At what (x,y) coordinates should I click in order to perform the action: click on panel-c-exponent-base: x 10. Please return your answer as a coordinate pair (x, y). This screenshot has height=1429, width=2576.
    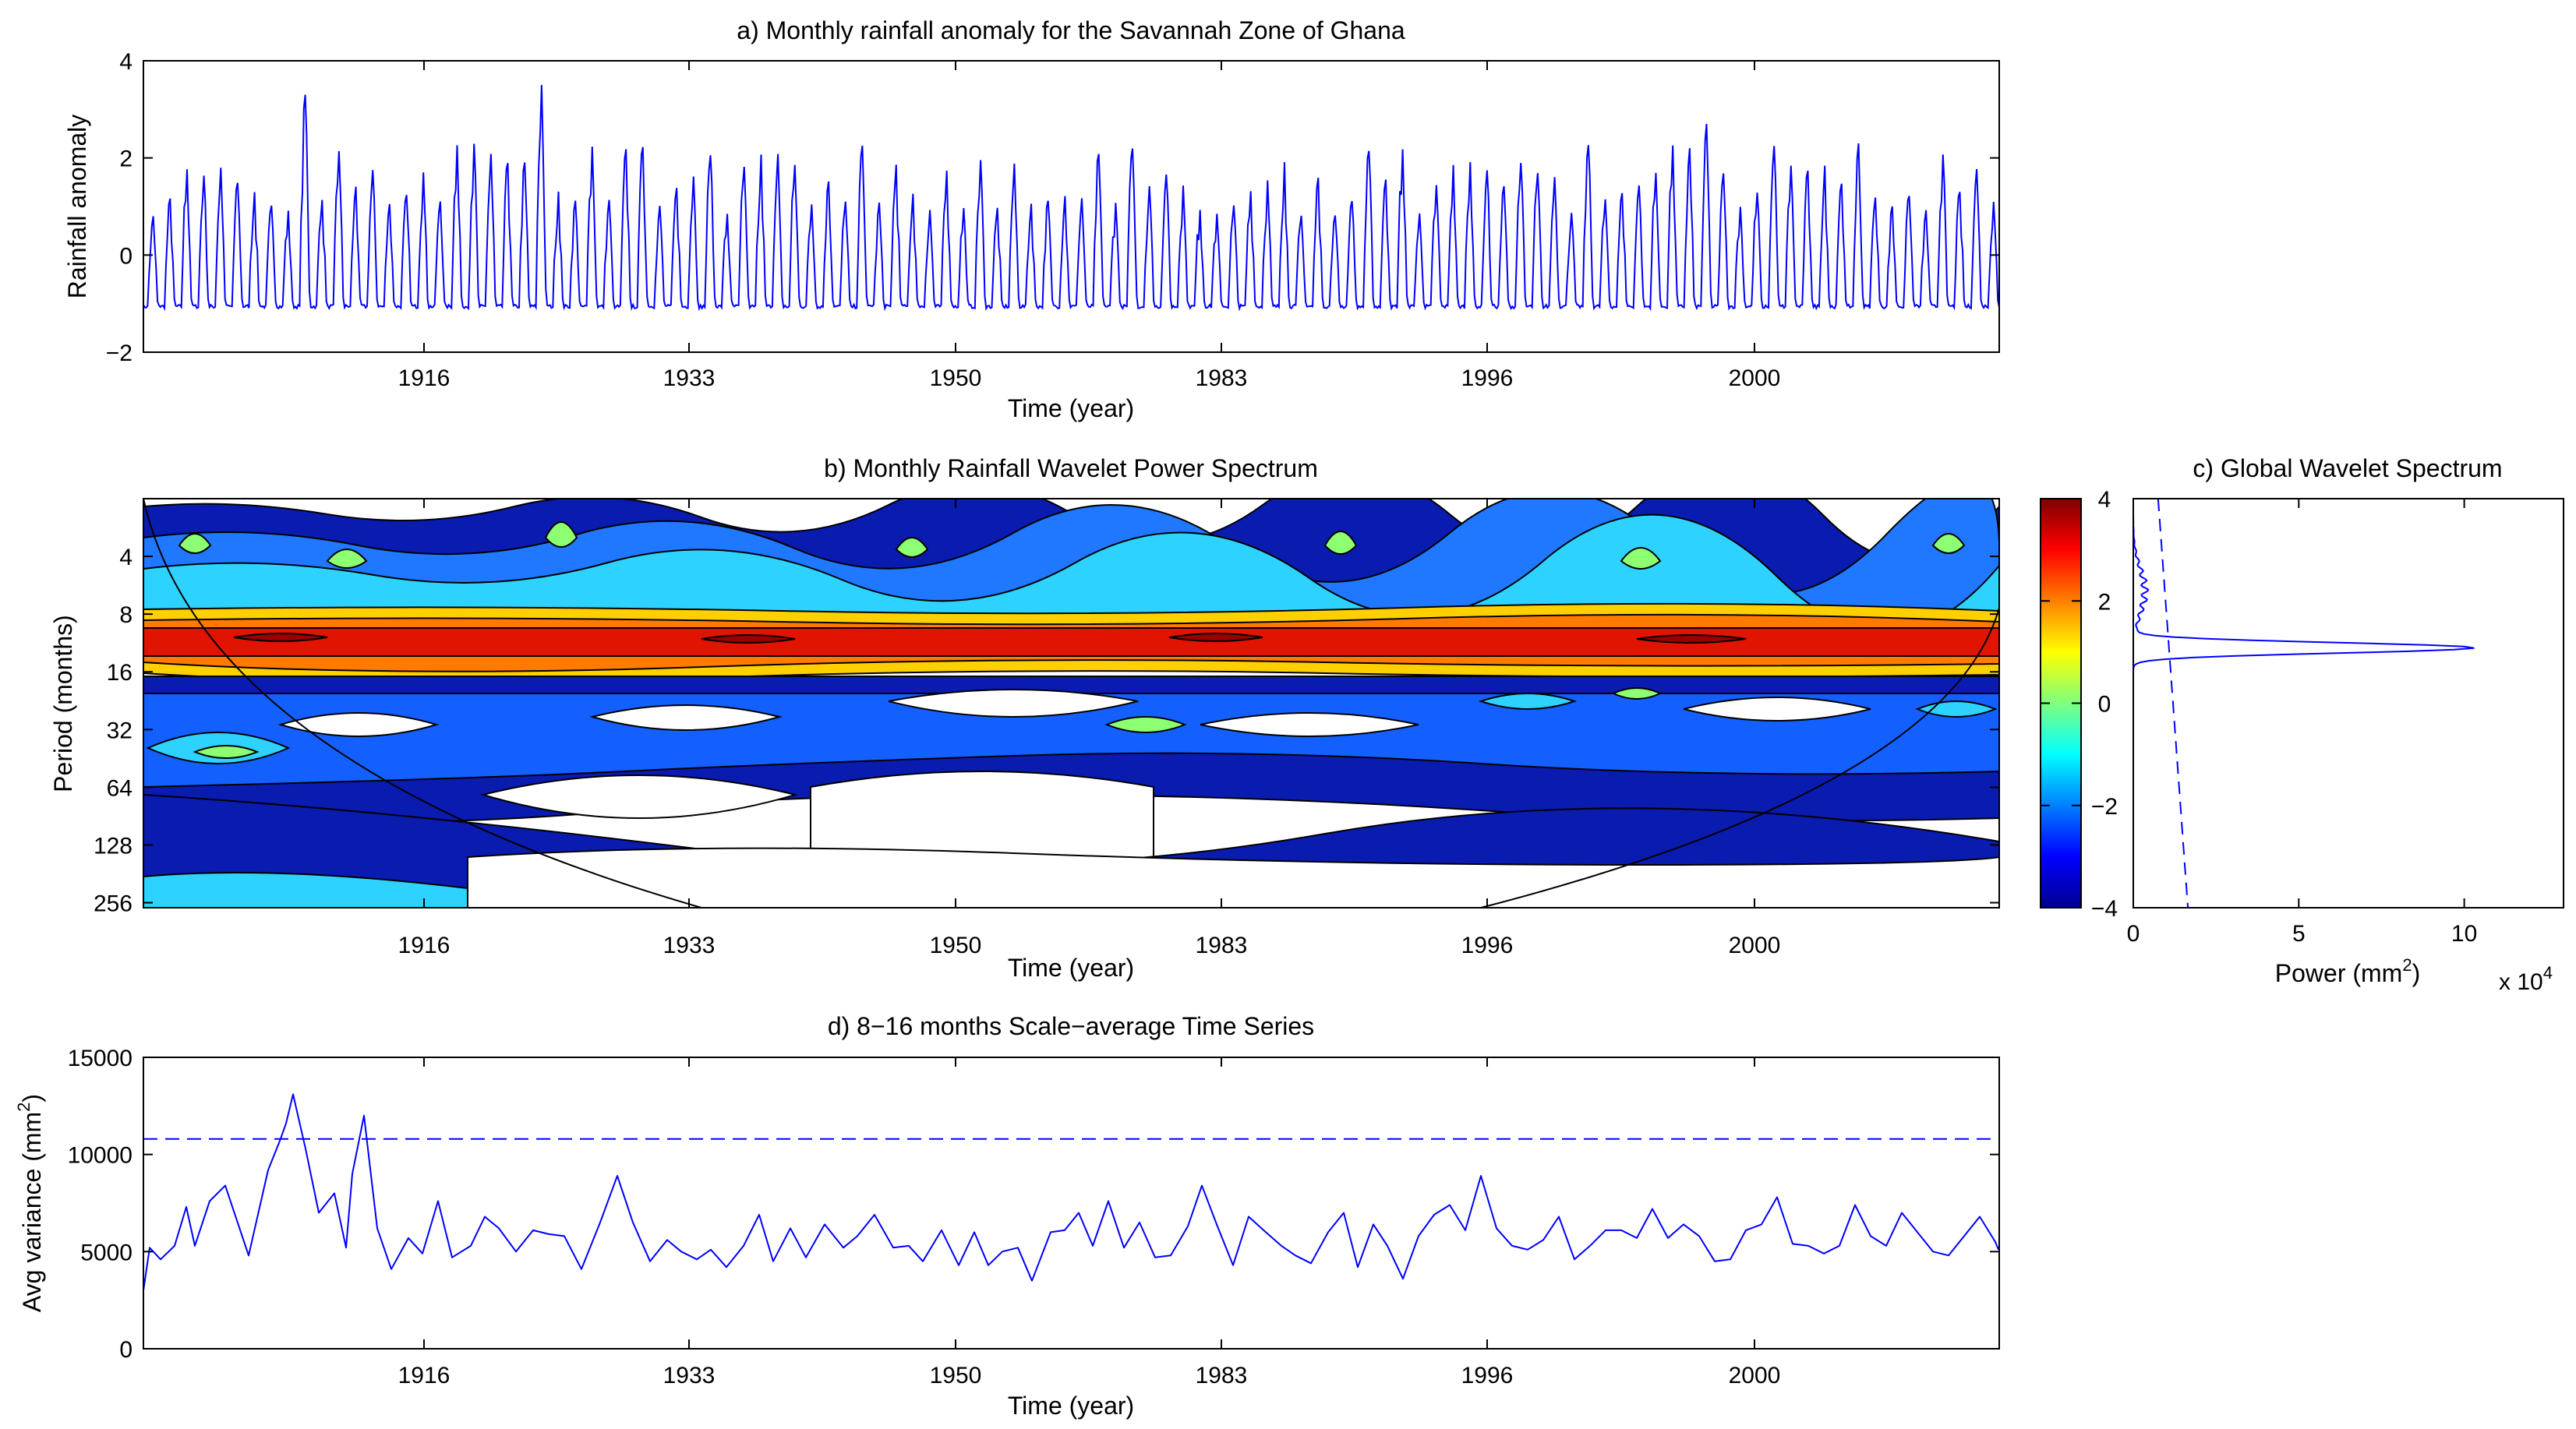
    Looking at the image, I should click on (2521, 982).